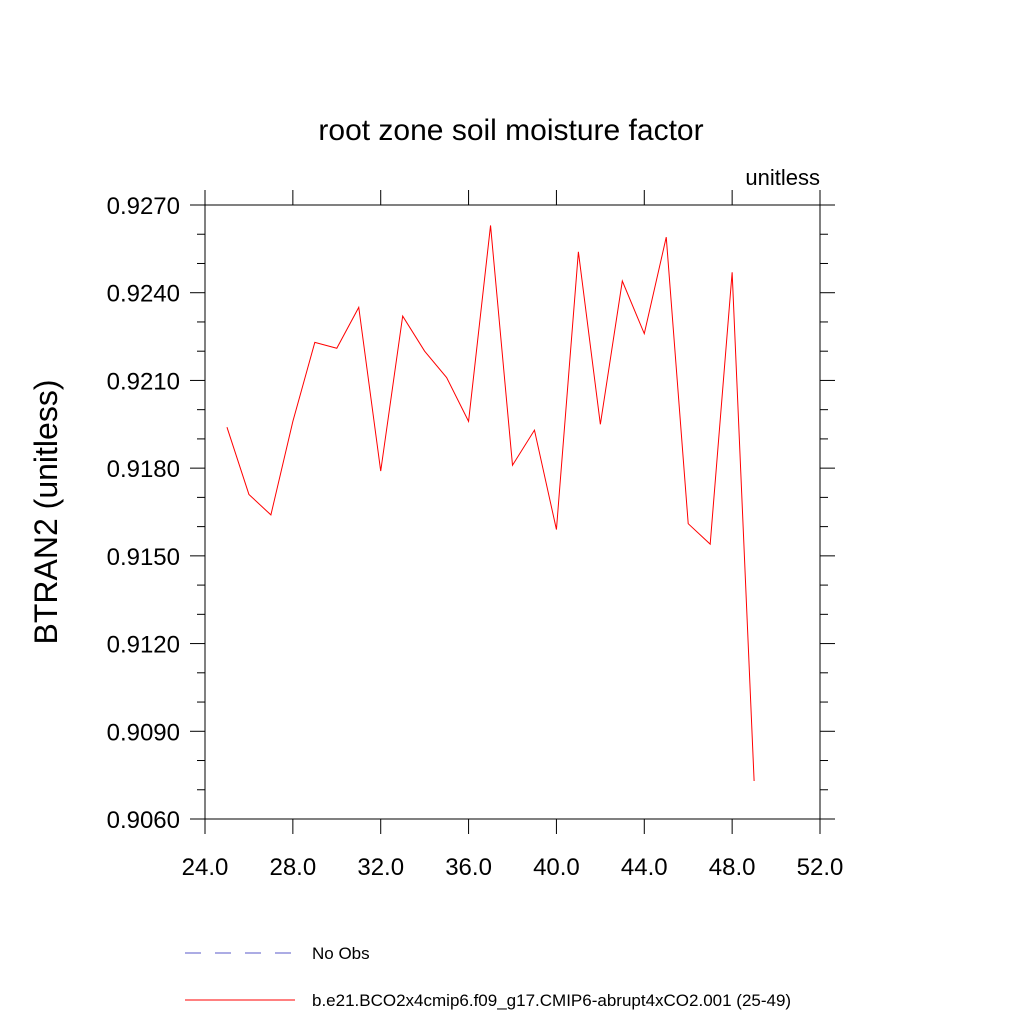 The height and width of the screenshot is (1024, 1024). I want to click on x-tick-label: 44.0, so click(644, 867).